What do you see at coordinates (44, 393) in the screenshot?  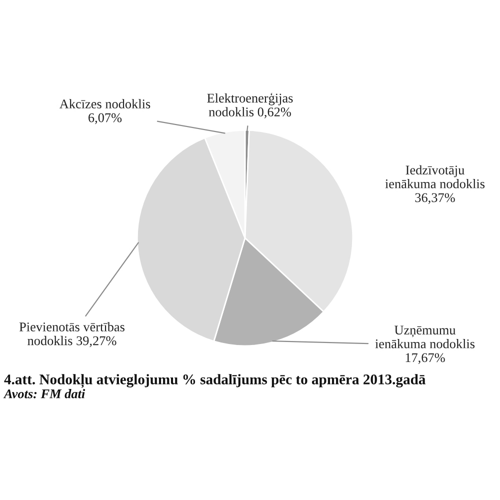 I see `text: Avots: FM dati` at bounding box center [44, 393].